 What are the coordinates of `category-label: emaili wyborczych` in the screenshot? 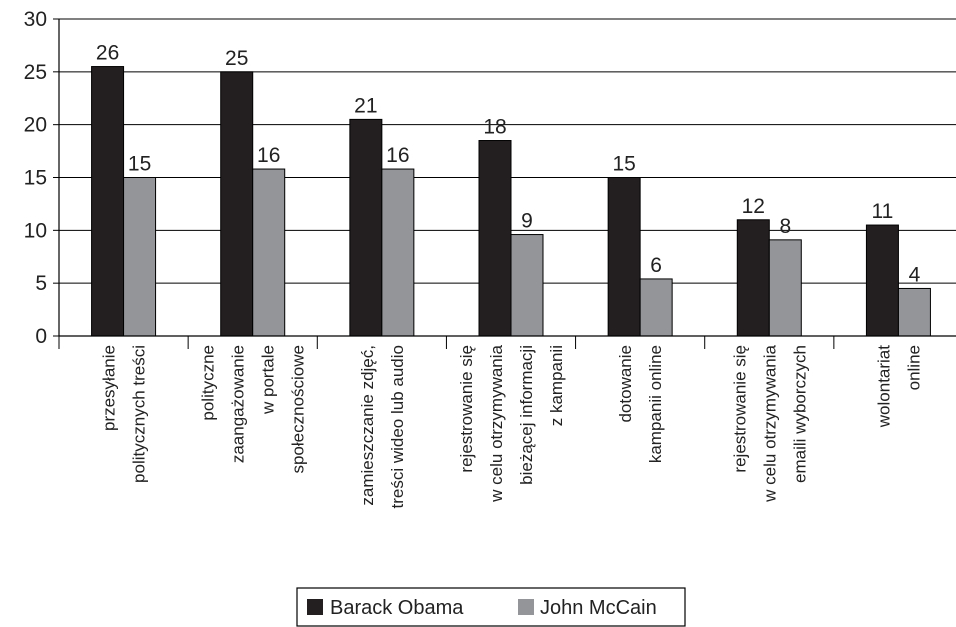 It's located at (799, 414).